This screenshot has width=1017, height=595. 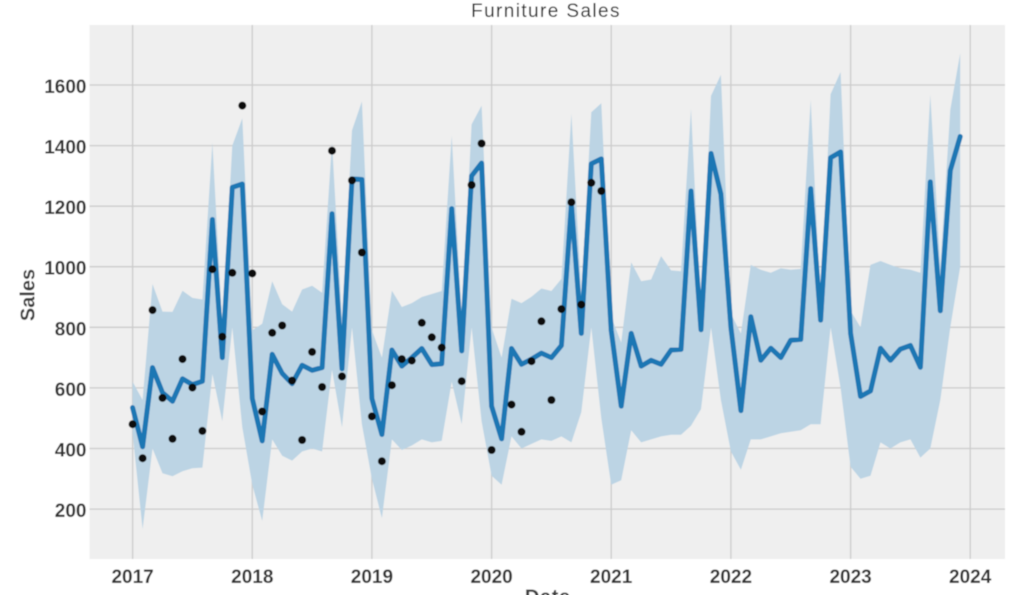 I want to click on svg-text: 600, so click(x=71, y=390).